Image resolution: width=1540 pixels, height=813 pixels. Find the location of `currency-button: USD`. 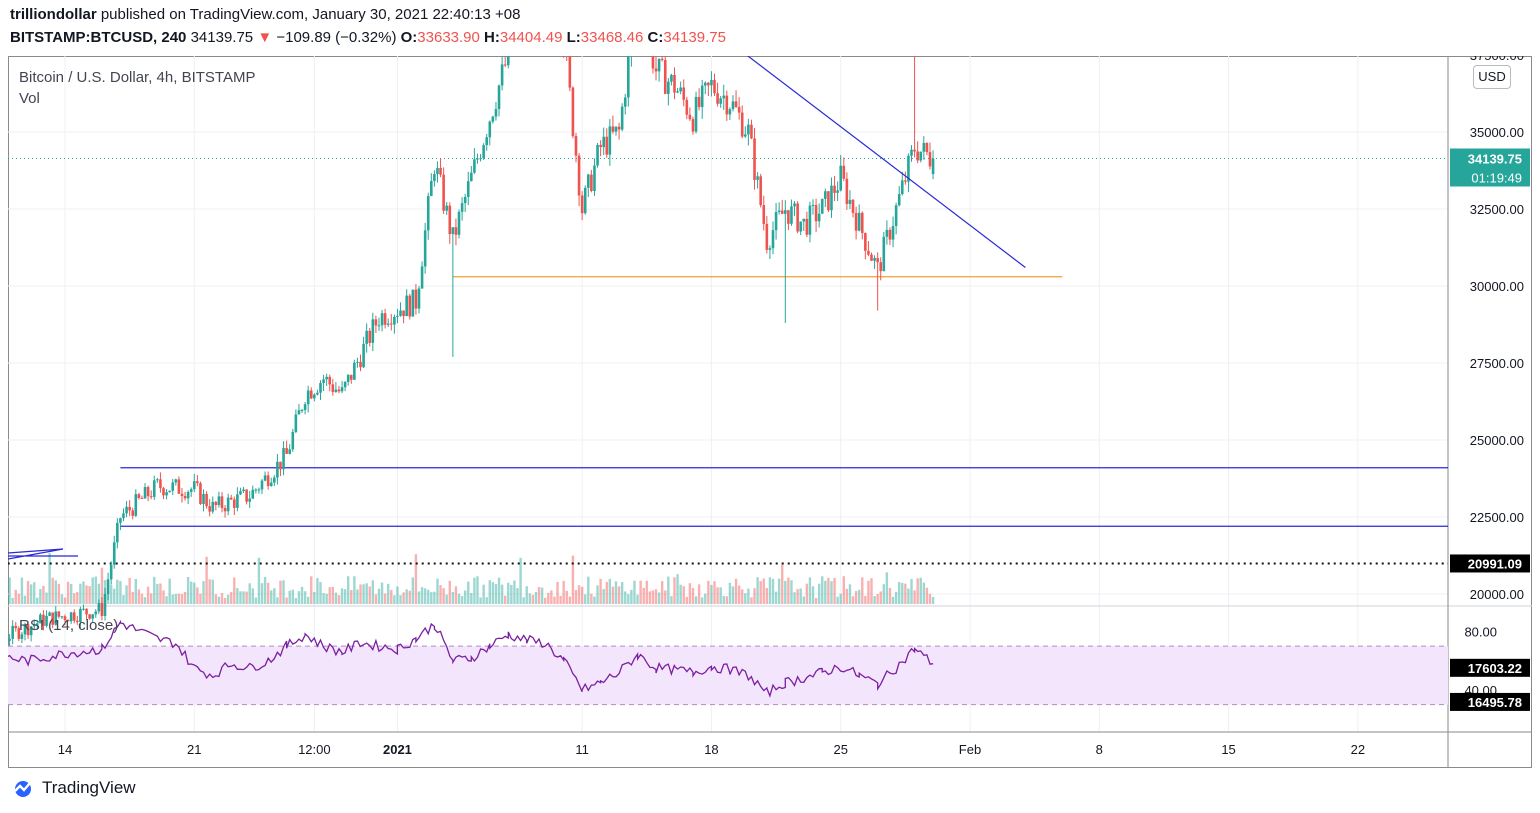

currency-button: USD is located at coordinates (1492, 77).